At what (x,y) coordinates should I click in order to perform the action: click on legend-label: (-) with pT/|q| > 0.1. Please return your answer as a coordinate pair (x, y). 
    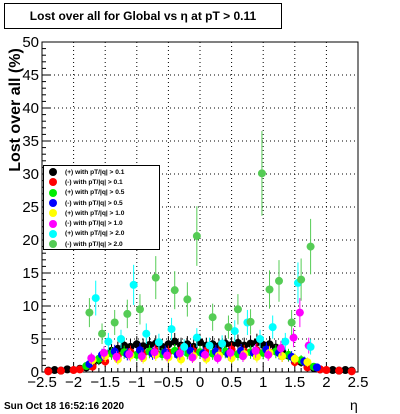
    Looking at the image, I should click on (94, 182).